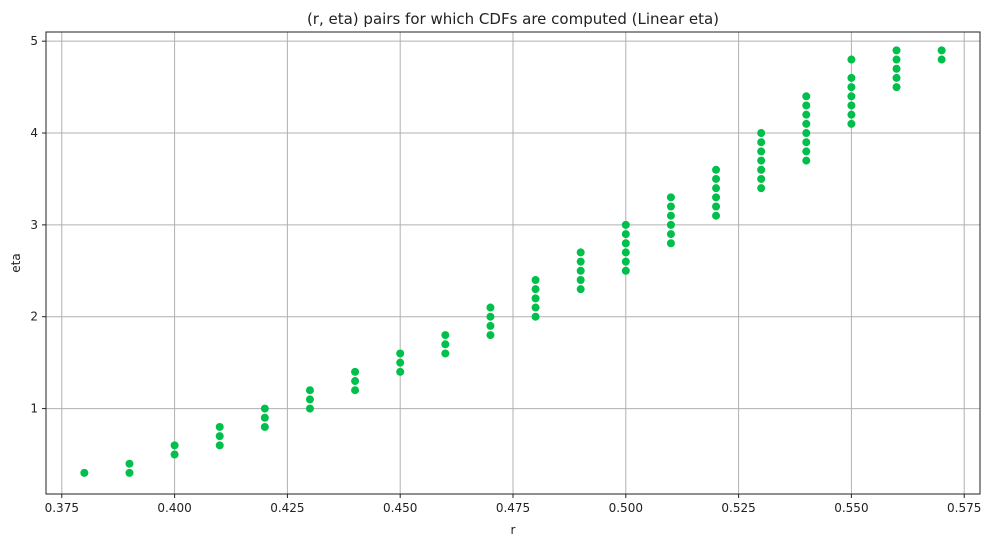 The height and width of the screenshot is (547, 988). Describe the element at coordinates (34, 133) in the screenshot. I see `y-tick-label: 4` at that location.